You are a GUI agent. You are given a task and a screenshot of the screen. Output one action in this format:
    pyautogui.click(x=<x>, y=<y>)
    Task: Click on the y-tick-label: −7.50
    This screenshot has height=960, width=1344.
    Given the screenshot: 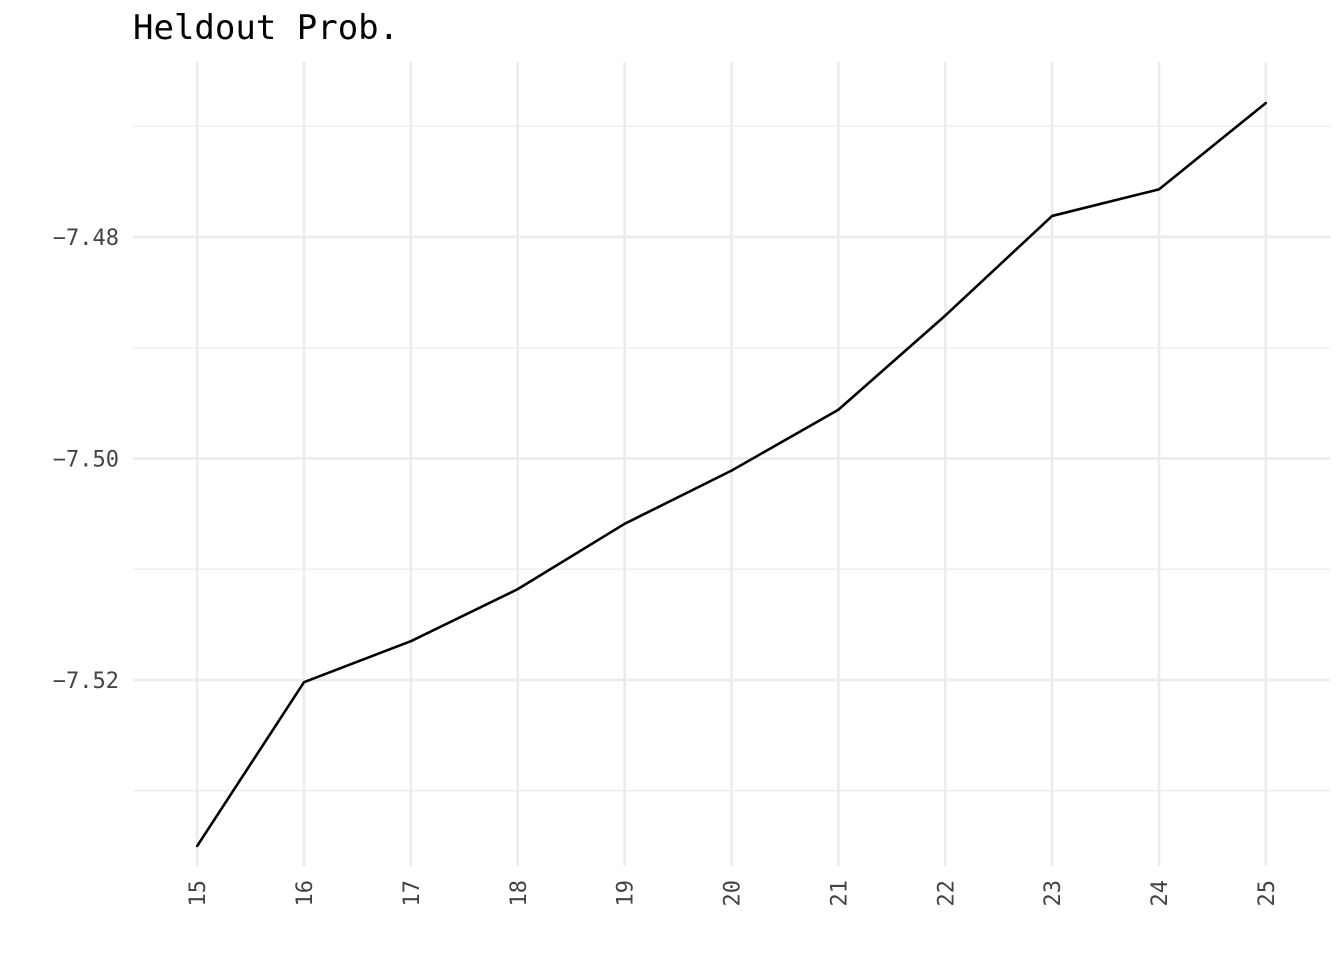 What is the action you would take?
    pyautogui.click(x=86, y=459)
    